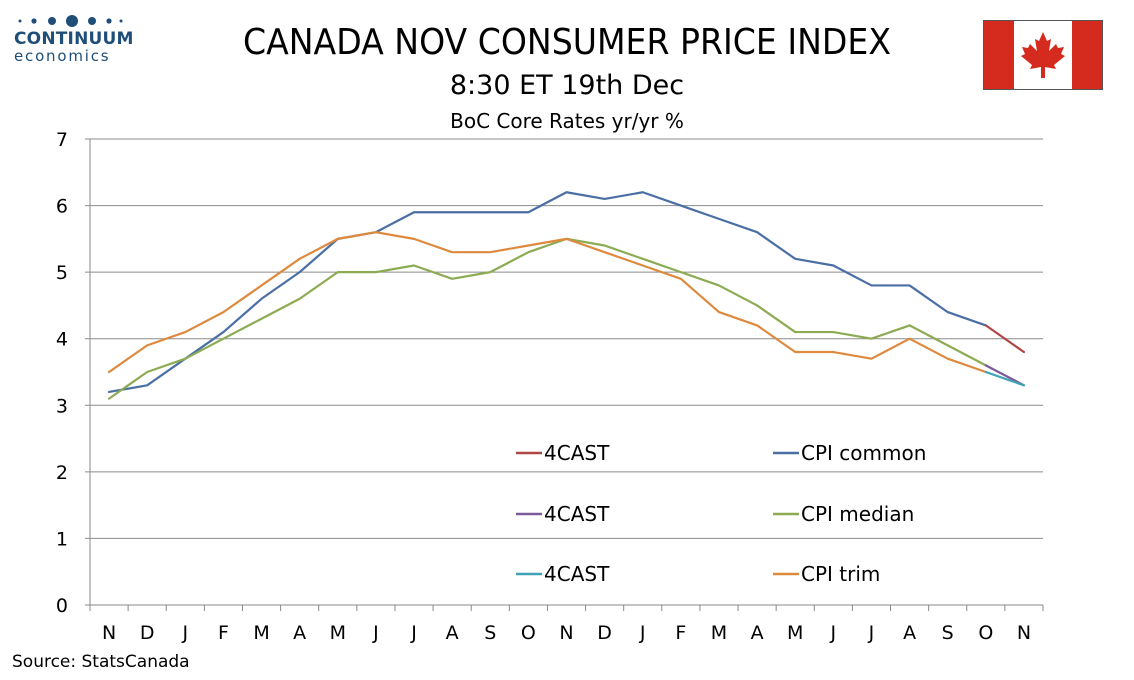 This screenshot has width=1134, height=680. Describe the element at coordinates (840, 574) in the screenshot. I see `legend-label: CPI trim` at that location.